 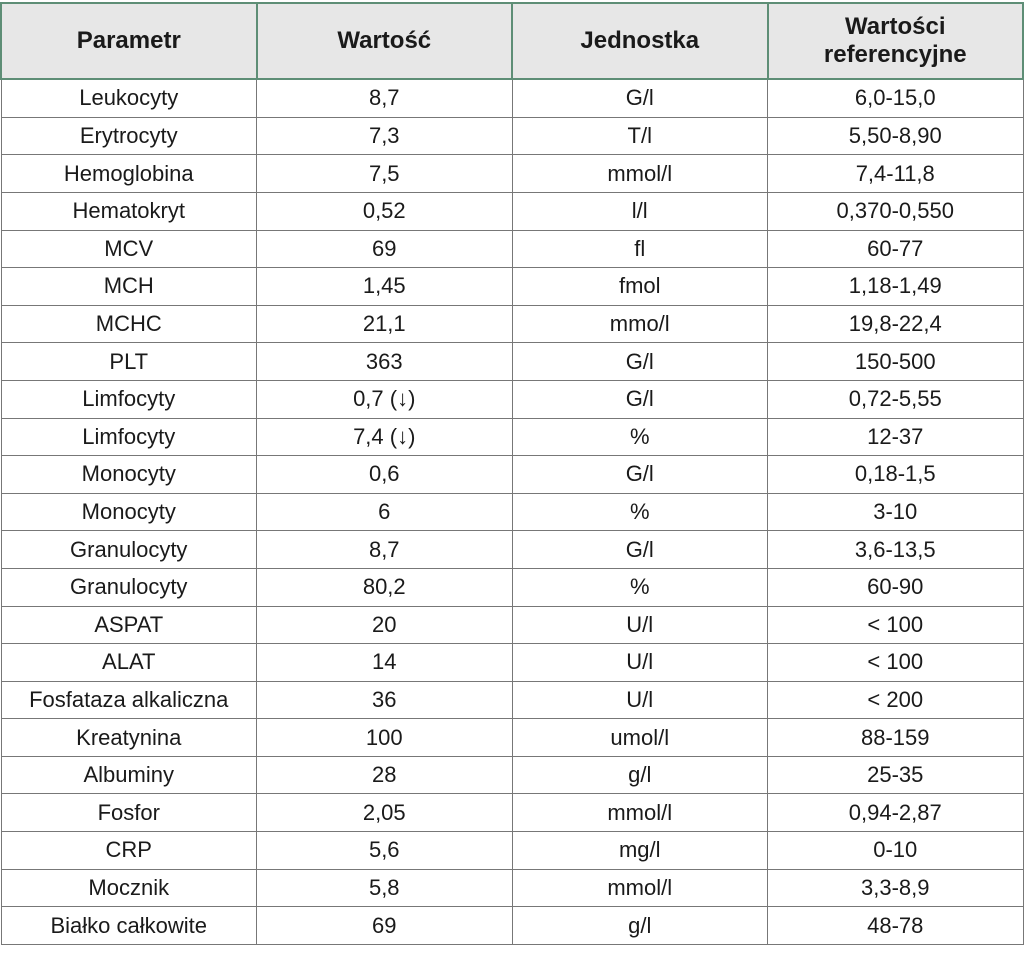 I want to click on cell-value: 100, so click(x=384, y=737).